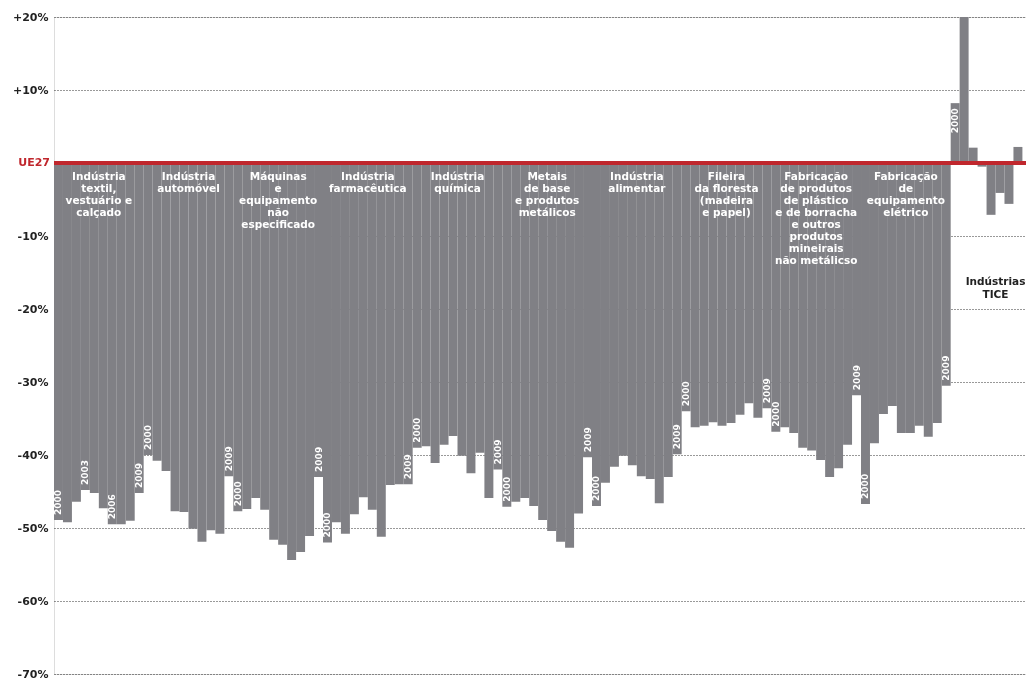 This screenshot has height=681, width=1026. What do you see at coordinates (816, 218) in the screenshot?
I see `annotation: Fabricação de produtos de plástico e de borracha e outros produtos mineirais não metálicso` at bounding box center [816, 218].